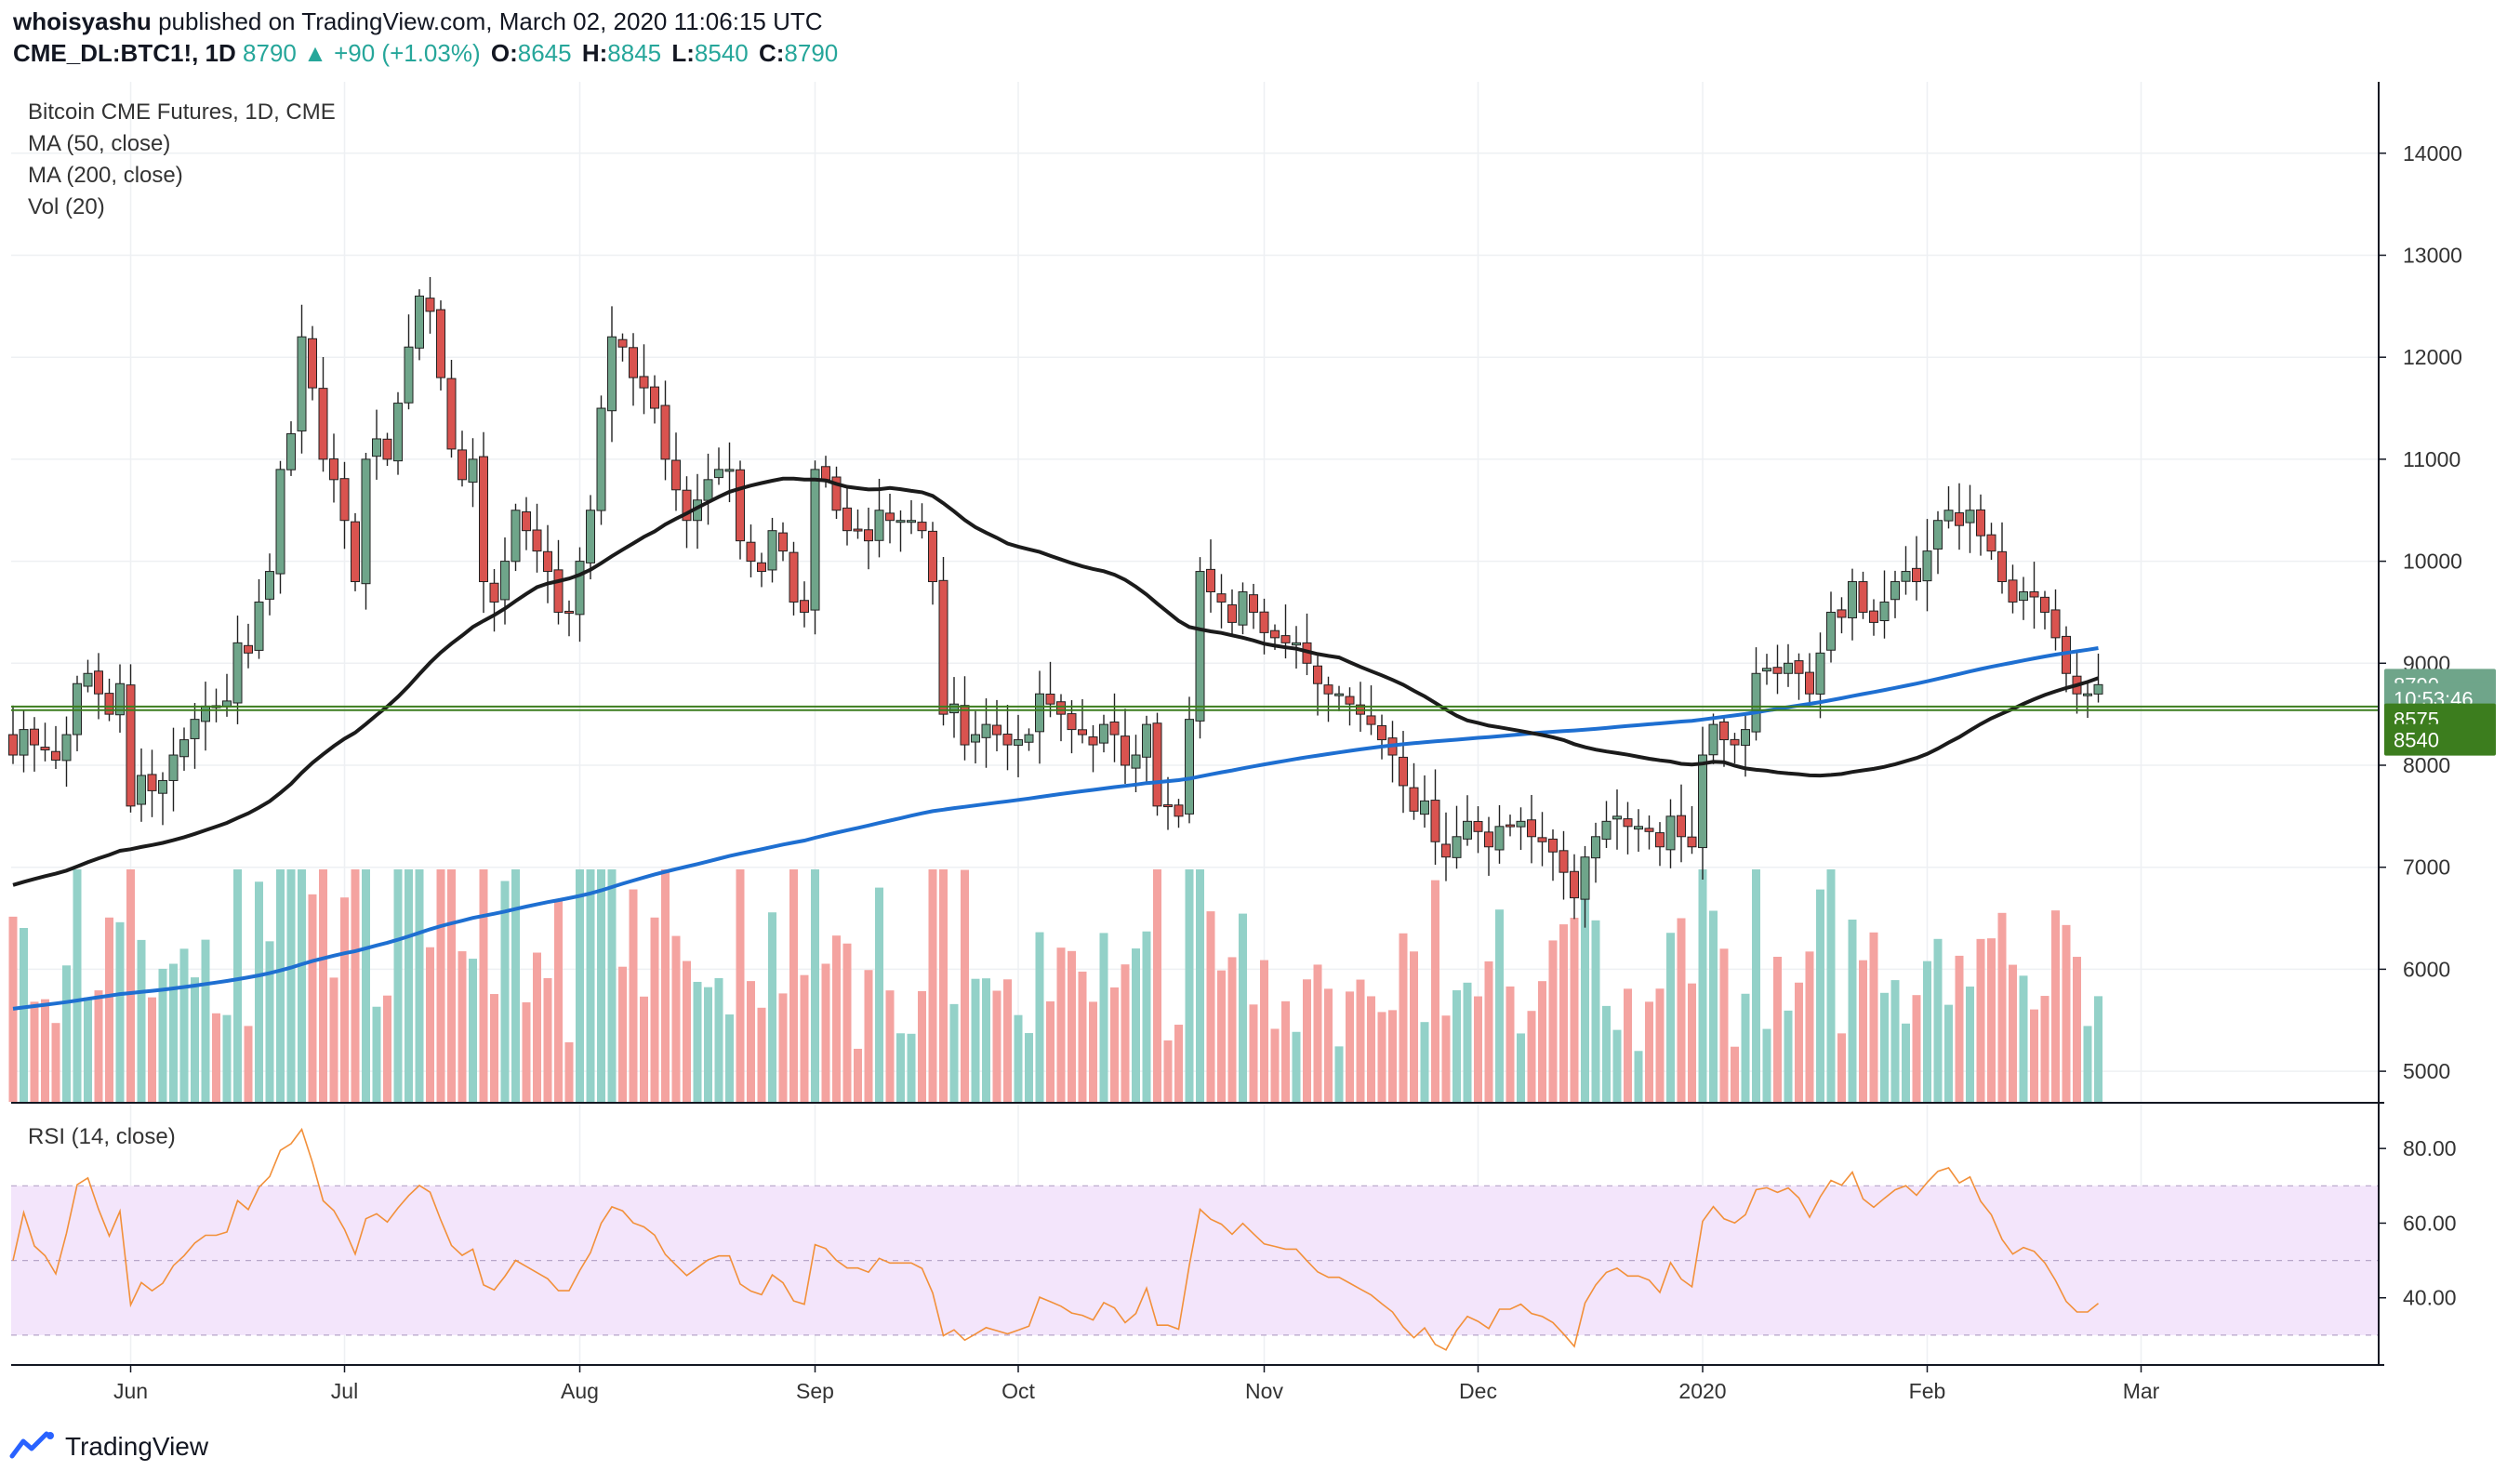 This screenshot has width=2507, height=1484. I want to click on footer-brand: TradingView, so click(137, 1446).